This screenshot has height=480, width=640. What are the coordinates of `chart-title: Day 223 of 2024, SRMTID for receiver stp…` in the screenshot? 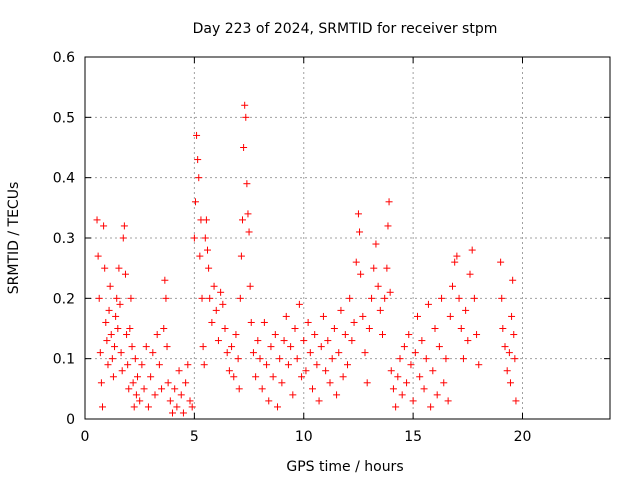 It's located at (345, 29).